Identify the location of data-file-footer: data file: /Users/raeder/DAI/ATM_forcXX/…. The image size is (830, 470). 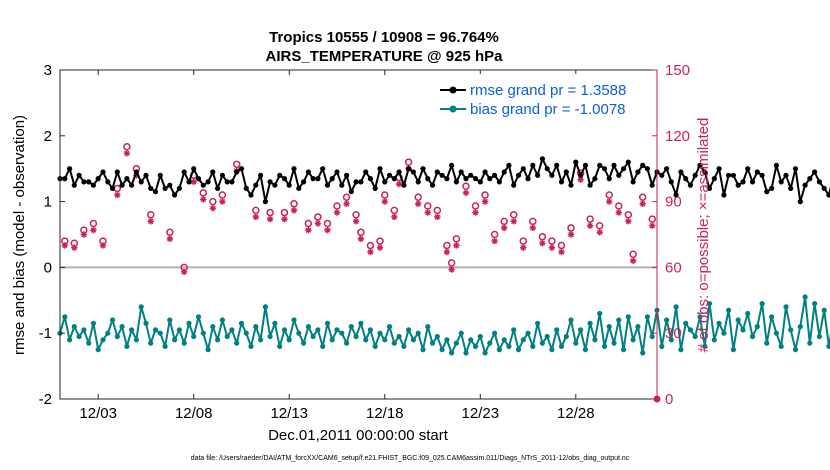
(410, 458).